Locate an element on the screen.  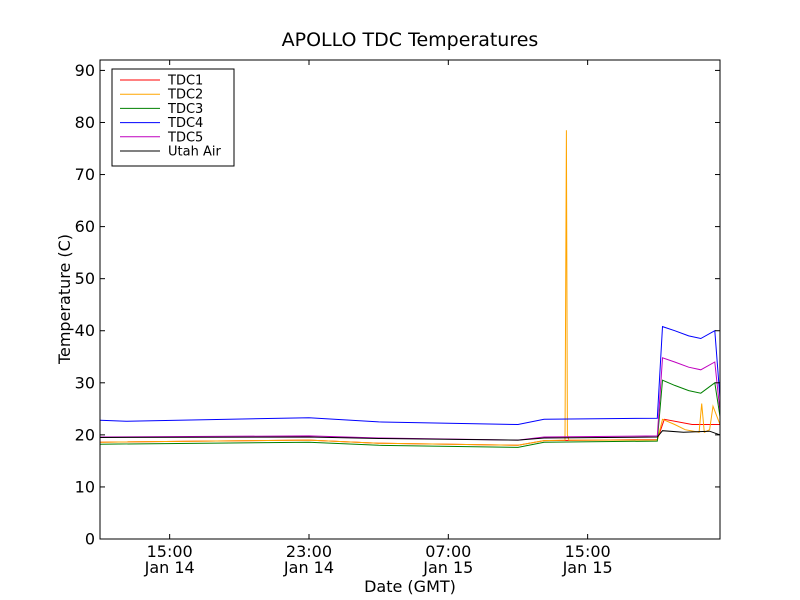
y-tick-label: 60 is located at coordinates (85, 226).